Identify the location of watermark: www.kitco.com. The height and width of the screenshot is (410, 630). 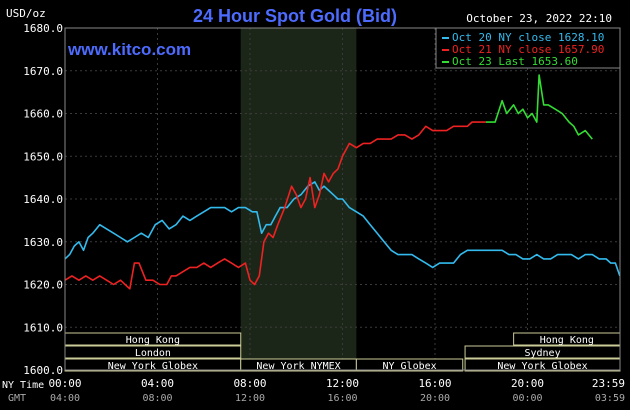
(129, 49).